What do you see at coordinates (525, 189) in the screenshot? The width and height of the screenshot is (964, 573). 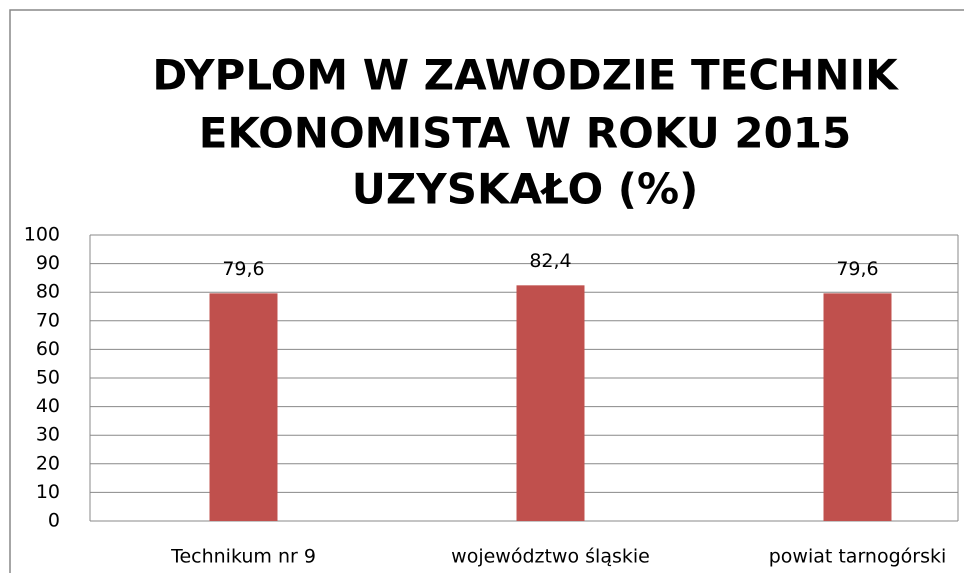 I see `chart-title: UZYSKAŁO (%)` at bounding box center [525, 189].